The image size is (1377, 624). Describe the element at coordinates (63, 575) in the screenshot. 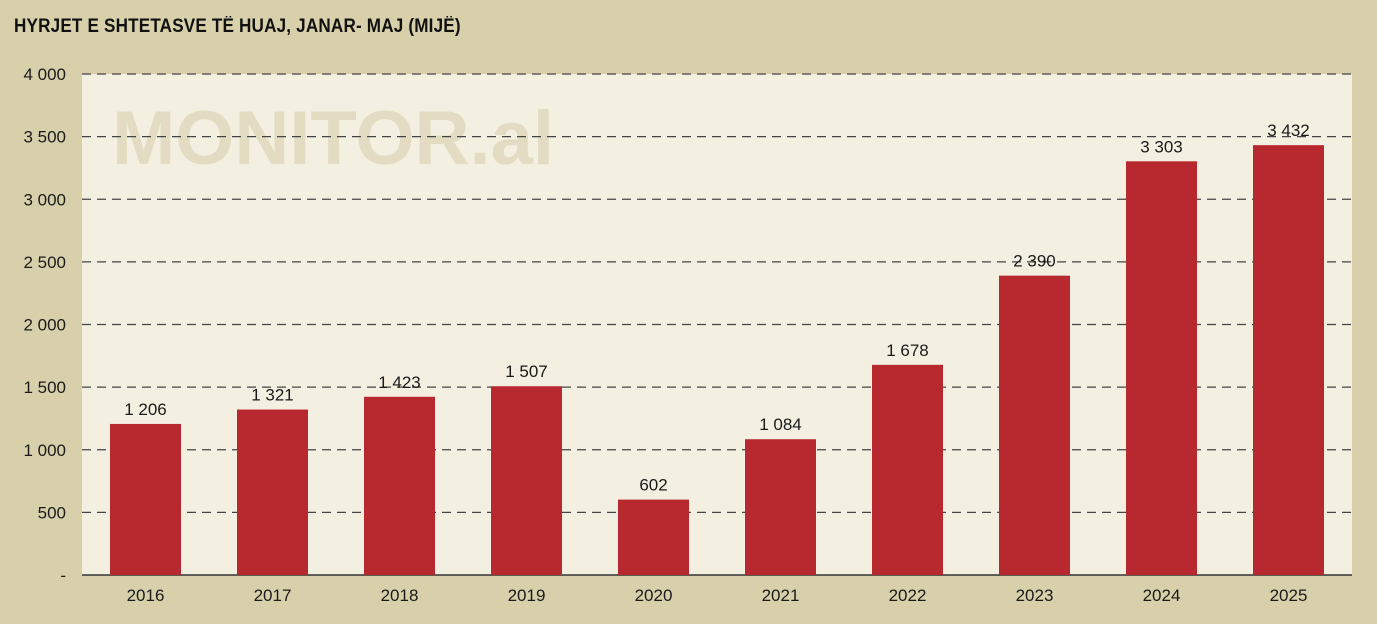

I see `y-tick-label: -` at that location.